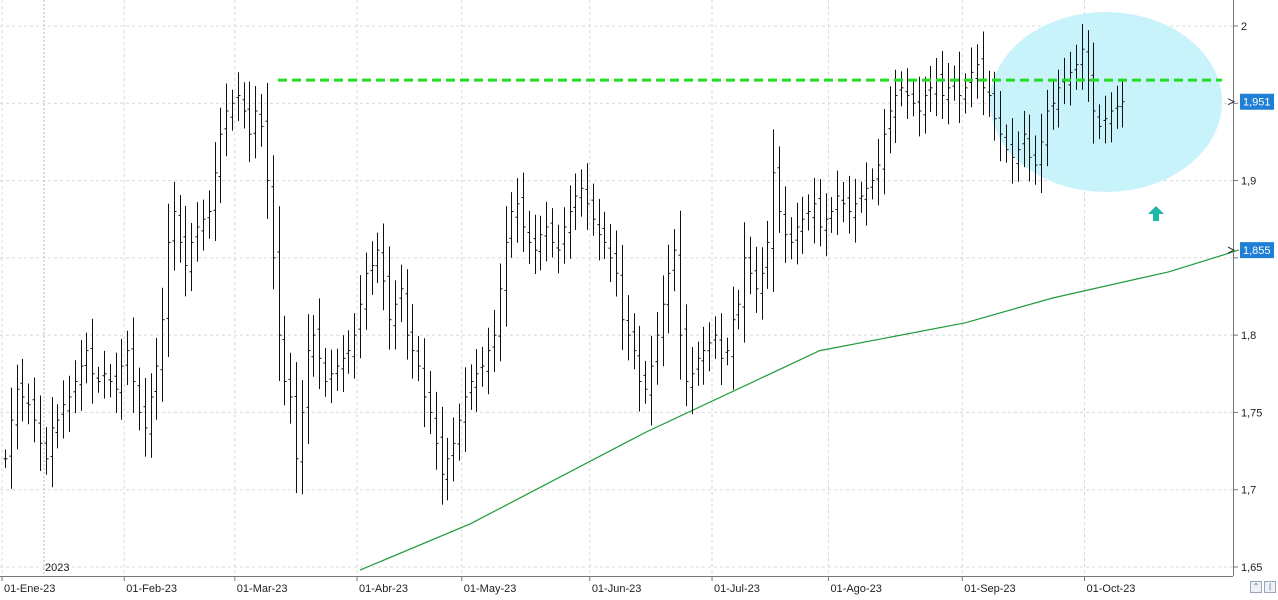 The image size is (1278, 600). I want to click on x-tick-label: 01-Feb-23, so click(151, 589).